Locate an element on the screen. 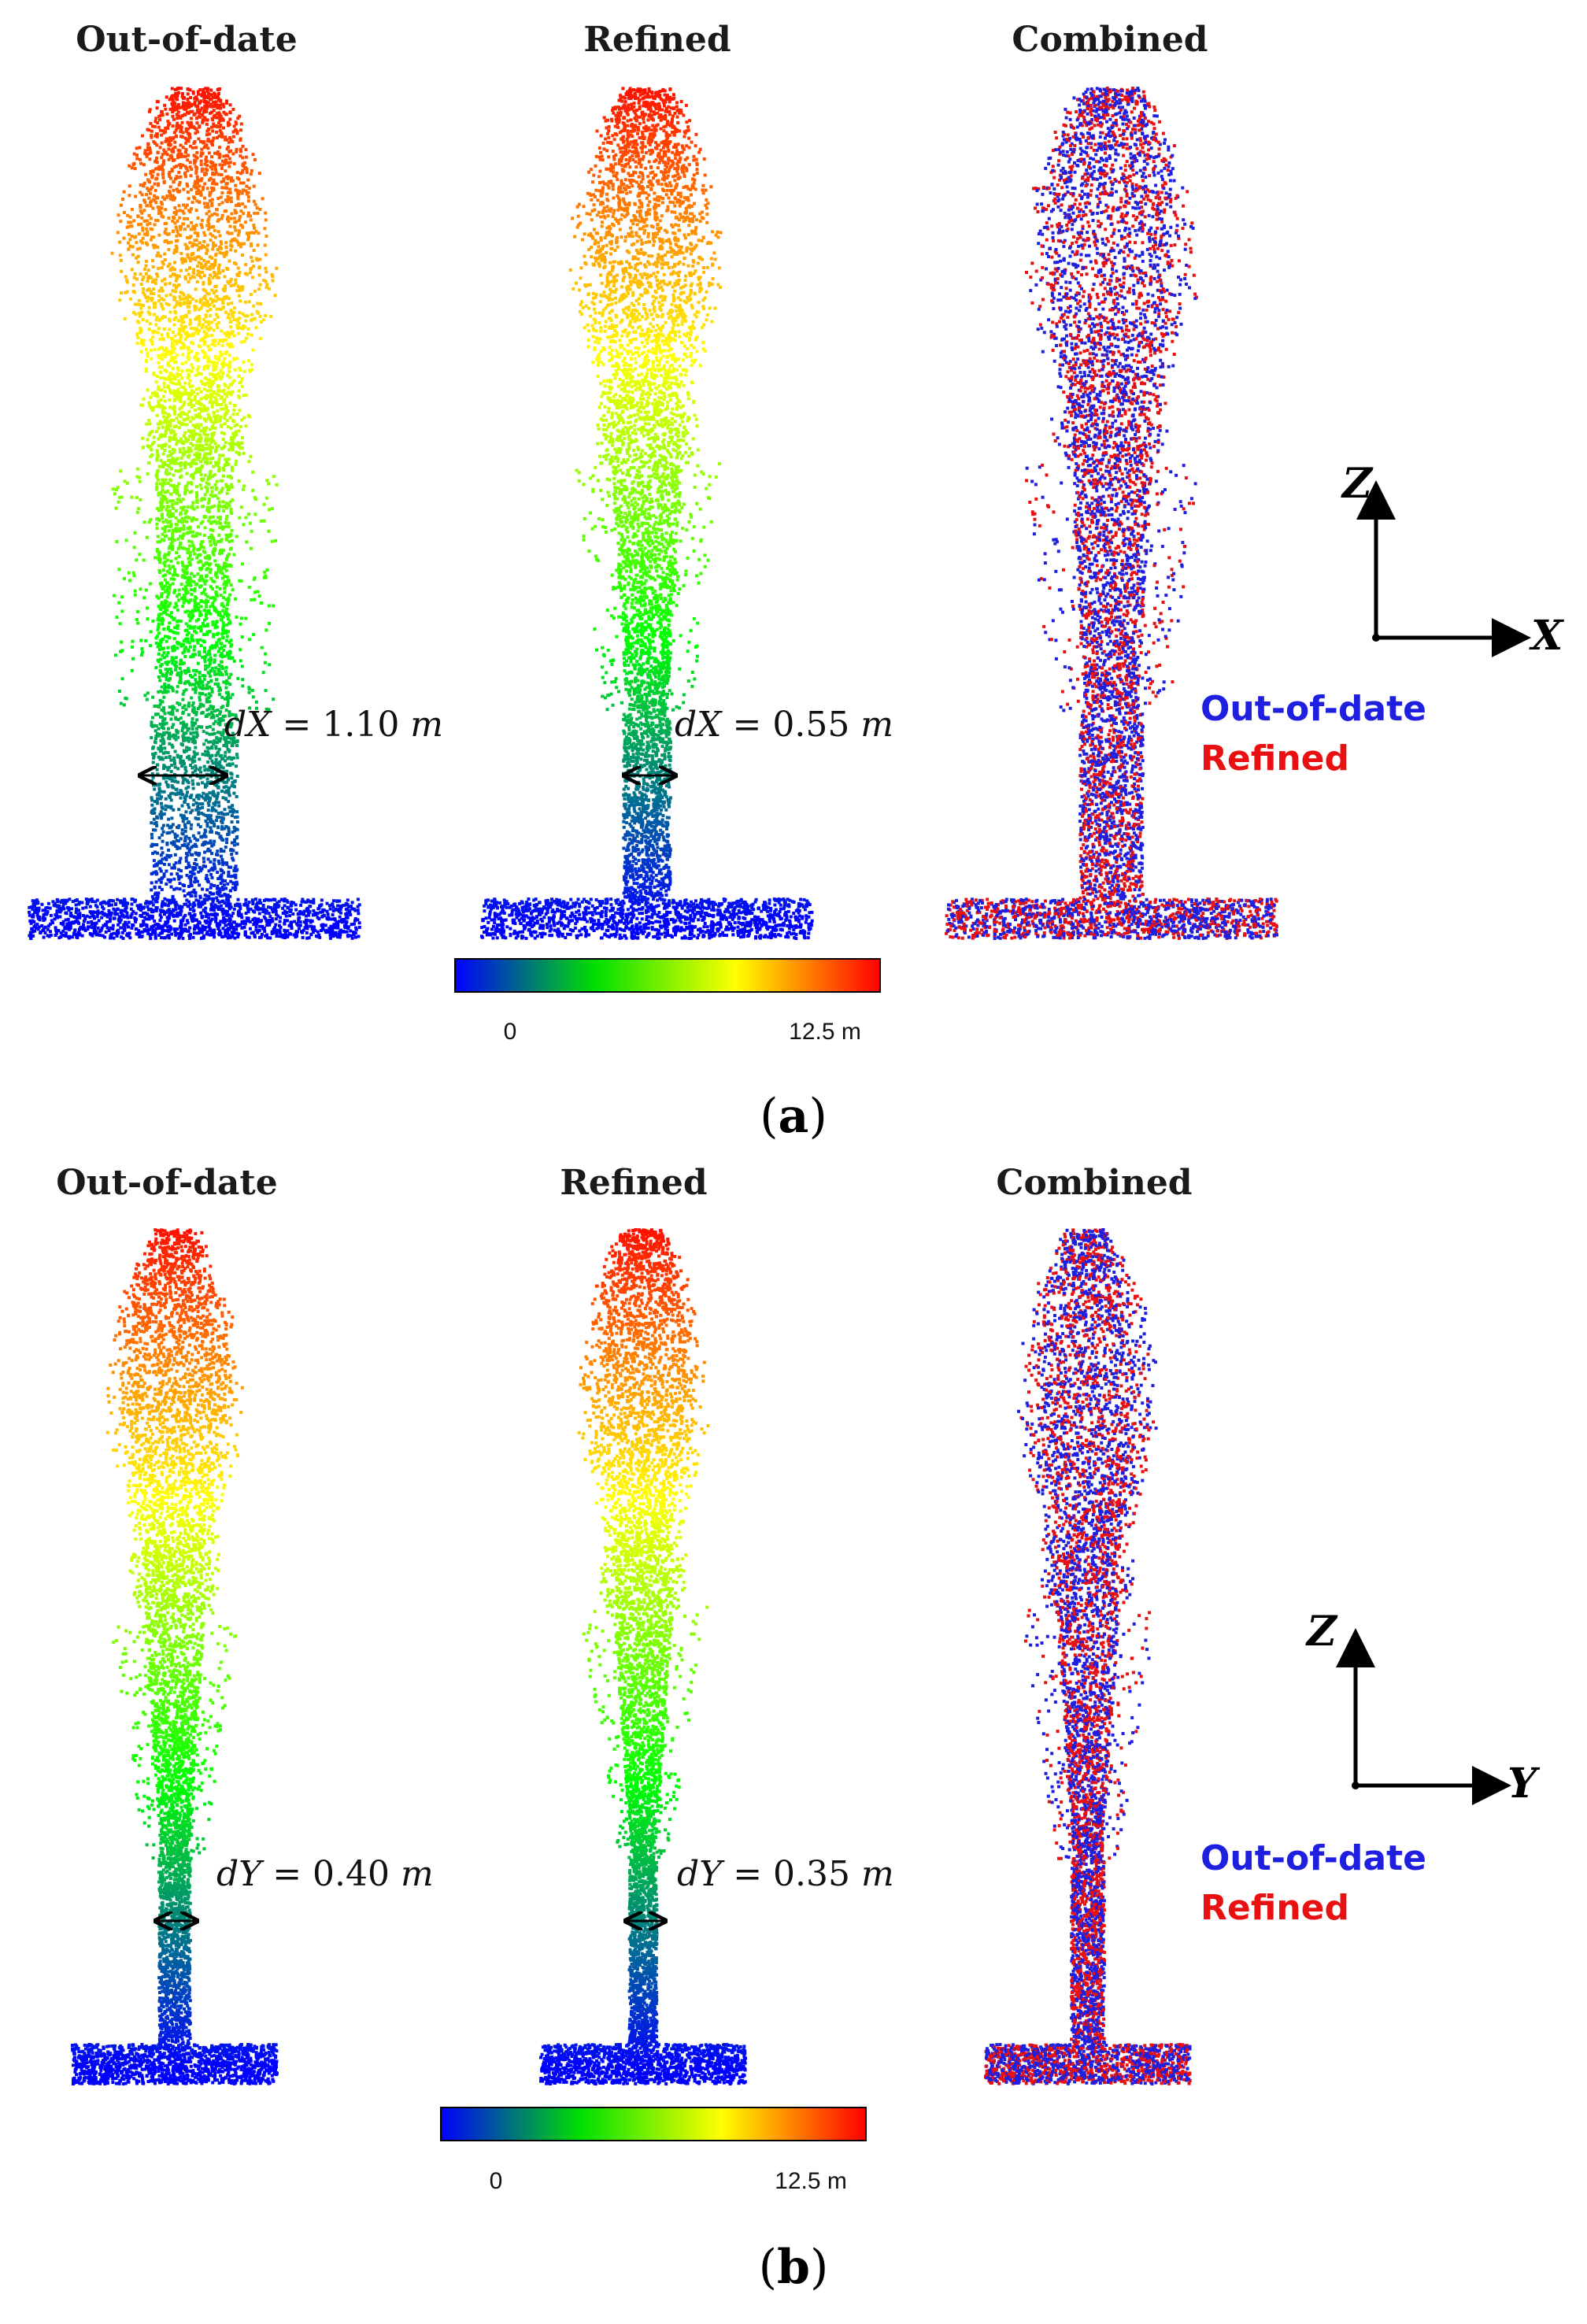 This screenshot has width=1587, height=2324. panel-a-tree-out-of-date is located at coordinates (194, 513).